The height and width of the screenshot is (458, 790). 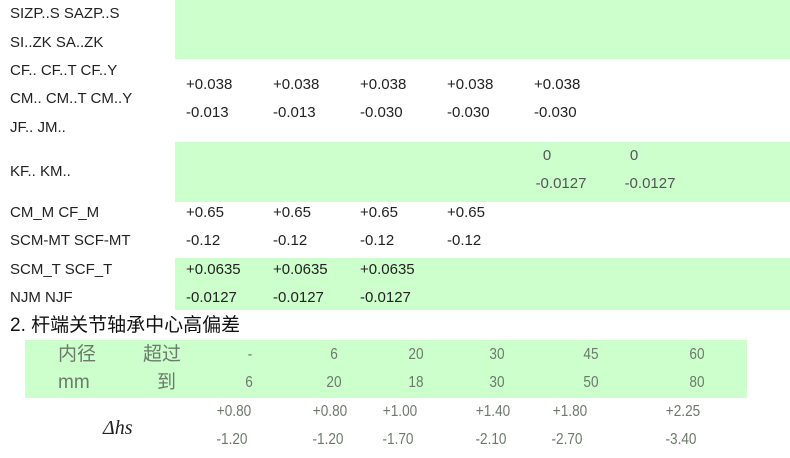 What do you see at coordinates (570, 411) in the screenshot?
I see `deviation-upper: +1.80` at bounding box center [570, 411].